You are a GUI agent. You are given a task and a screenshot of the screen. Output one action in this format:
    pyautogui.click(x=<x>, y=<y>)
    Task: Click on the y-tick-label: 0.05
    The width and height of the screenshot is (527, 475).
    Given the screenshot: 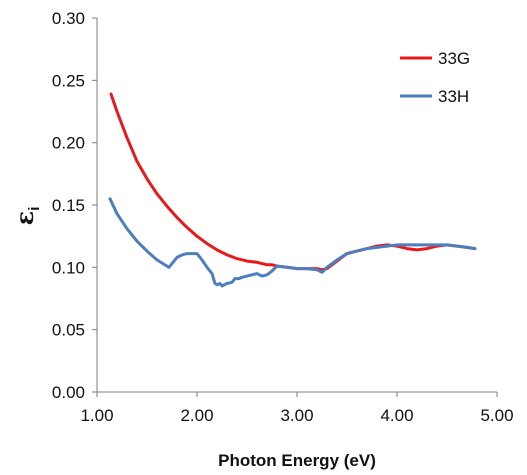 What is the action you would take?
    pyautogui.click(x=68, y=330)
    